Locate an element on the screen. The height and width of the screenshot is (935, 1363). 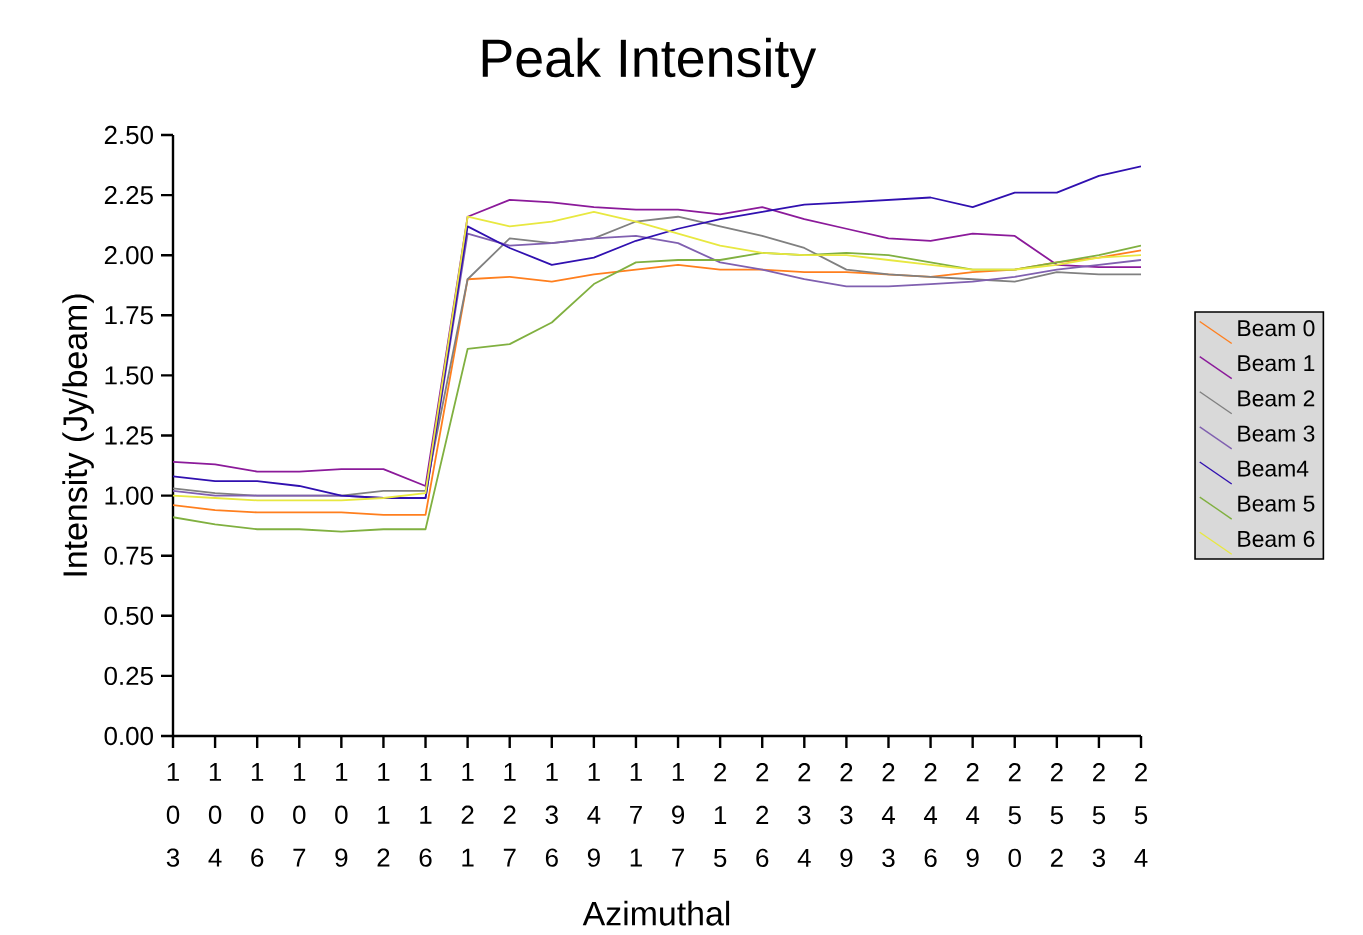
x-tick-label: 106 is located at coordinates (257, 815).